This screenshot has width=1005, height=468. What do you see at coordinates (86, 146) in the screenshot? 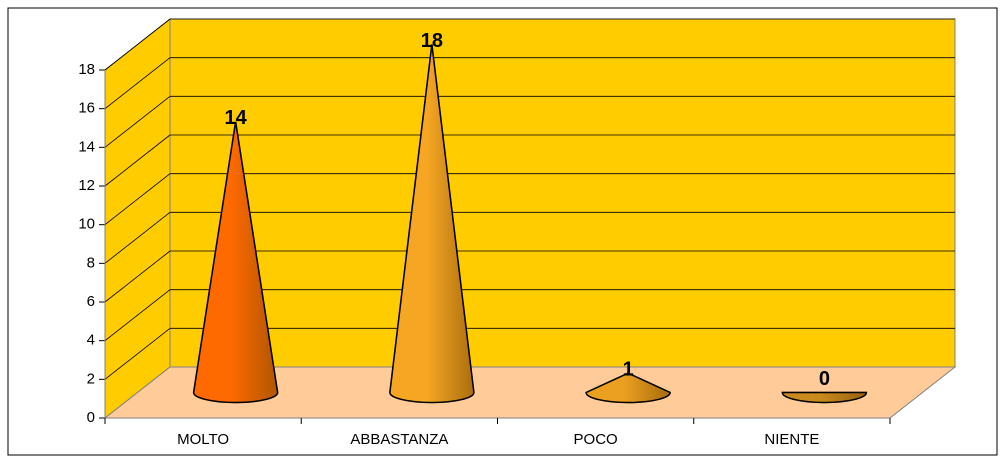
I see `y-tick-label: 14` at bounding box center [86, 146].